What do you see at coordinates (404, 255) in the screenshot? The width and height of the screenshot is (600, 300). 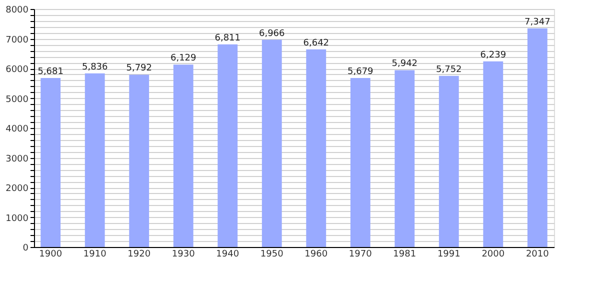 I see `x-tick-label: 1981` at bounding box center [404, 255].